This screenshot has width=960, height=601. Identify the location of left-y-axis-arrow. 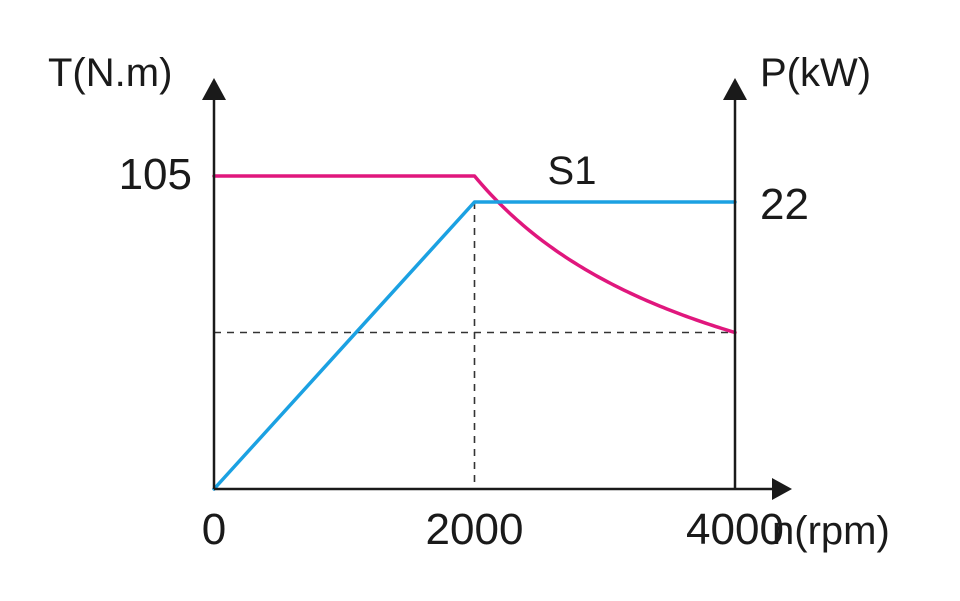
(214, 89).